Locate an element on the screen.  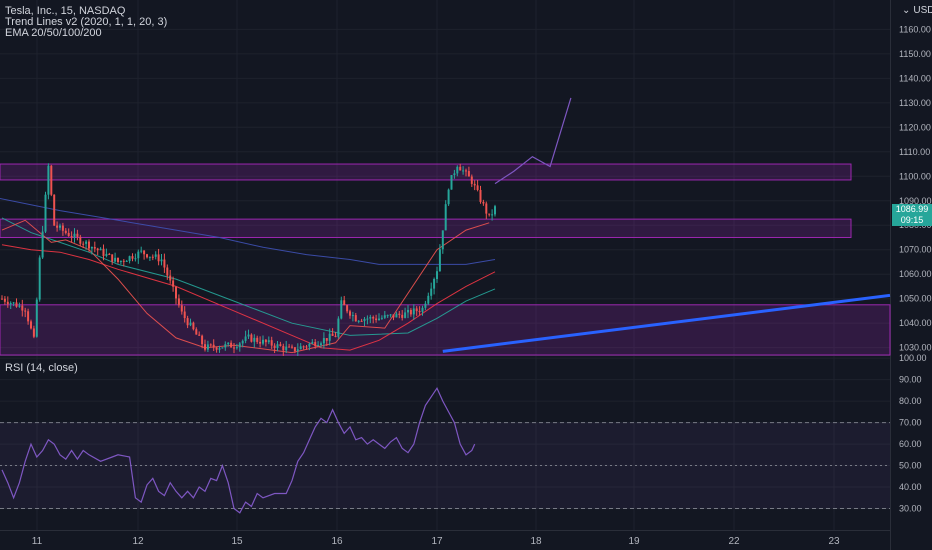
ema100-line is located at coordinates (248, 276).